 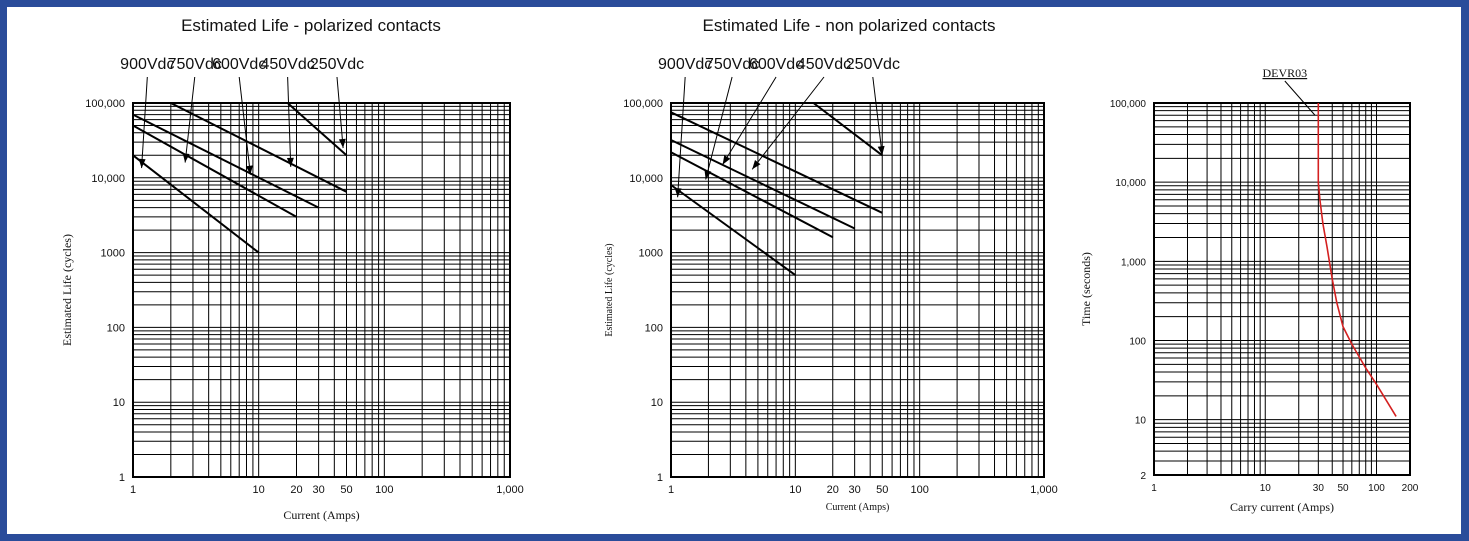 What do you see at coordinates (1282, 507) in the screenshot?
I see `x-axis-label: Carry current (Amps)` at bounding box center [1282, 507].